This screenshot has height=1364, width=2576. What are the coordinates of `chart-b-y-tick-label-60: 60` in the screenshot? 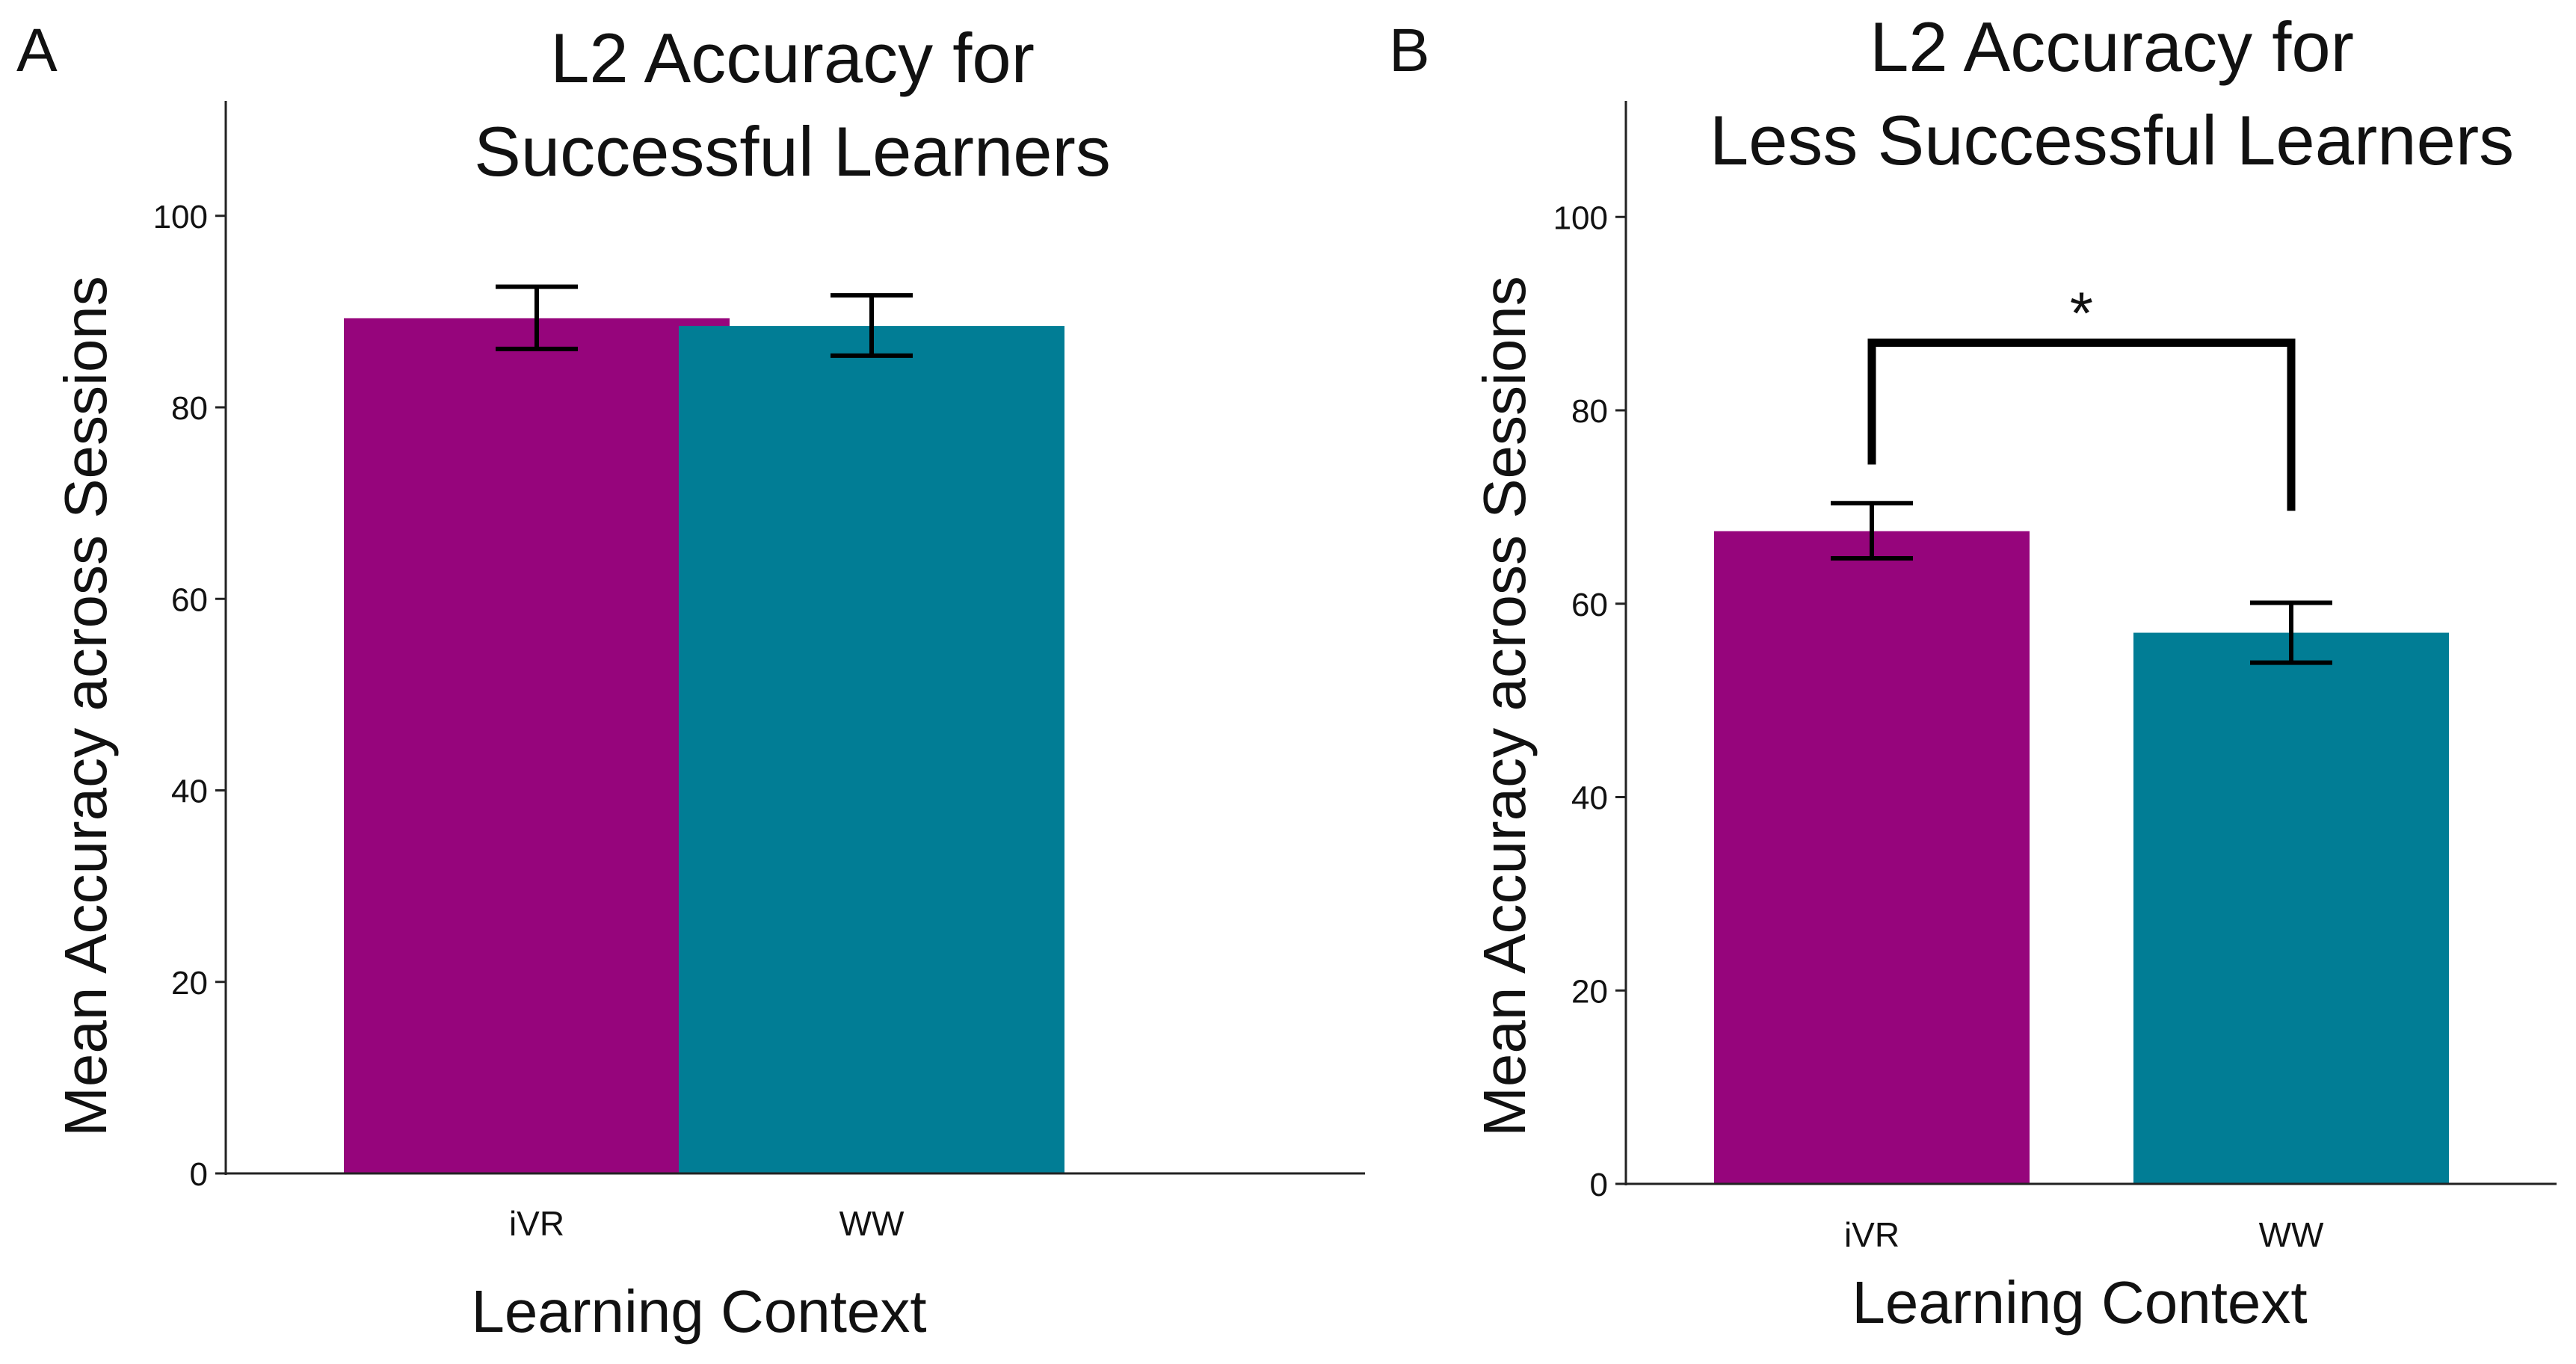 It's located at (1589, 605).